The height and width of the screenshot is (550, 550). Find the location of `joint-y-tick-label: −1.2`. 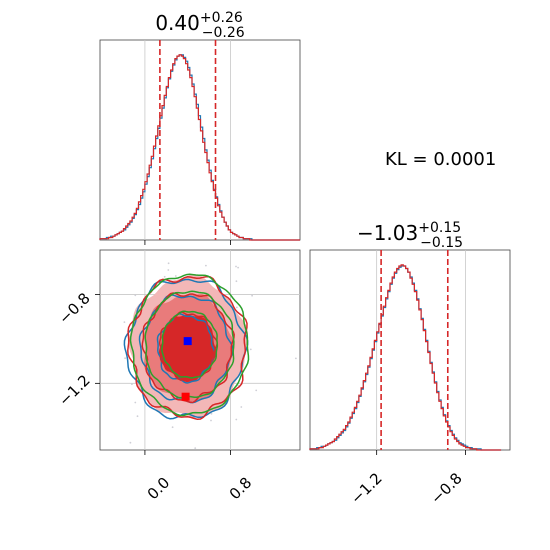

joint-y-tick-label: −1.2 is located at coordinates (74, 390).